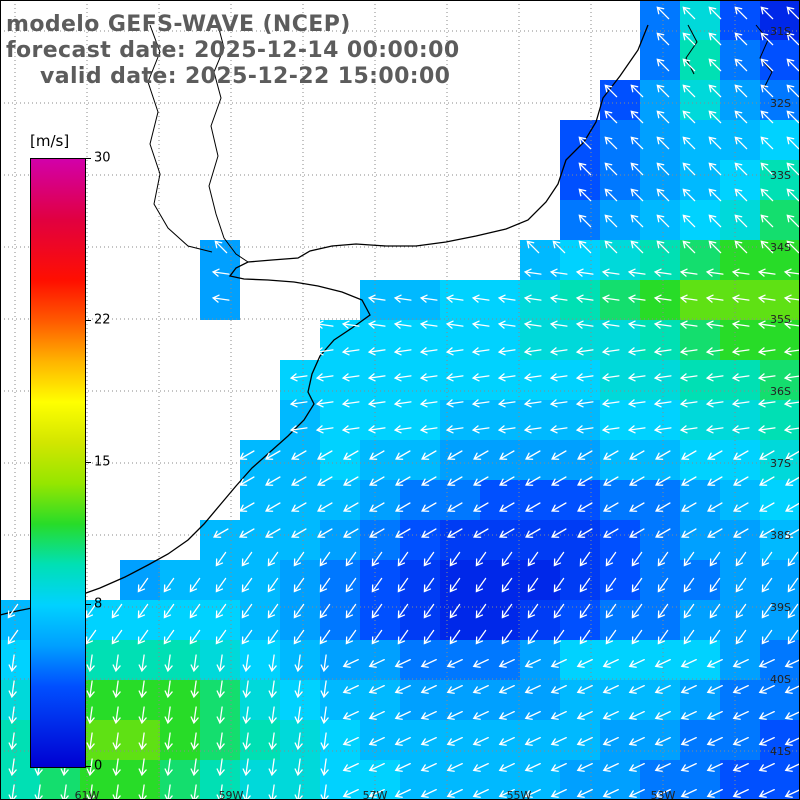 The image size is (800, 800). I want to click on lon-label: 55W, so click(519, 794).